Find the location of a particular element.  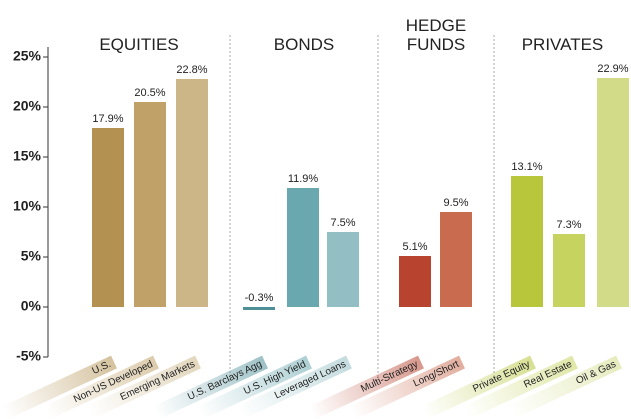

value-label: 5.1% is located at coordinates (414, 247).